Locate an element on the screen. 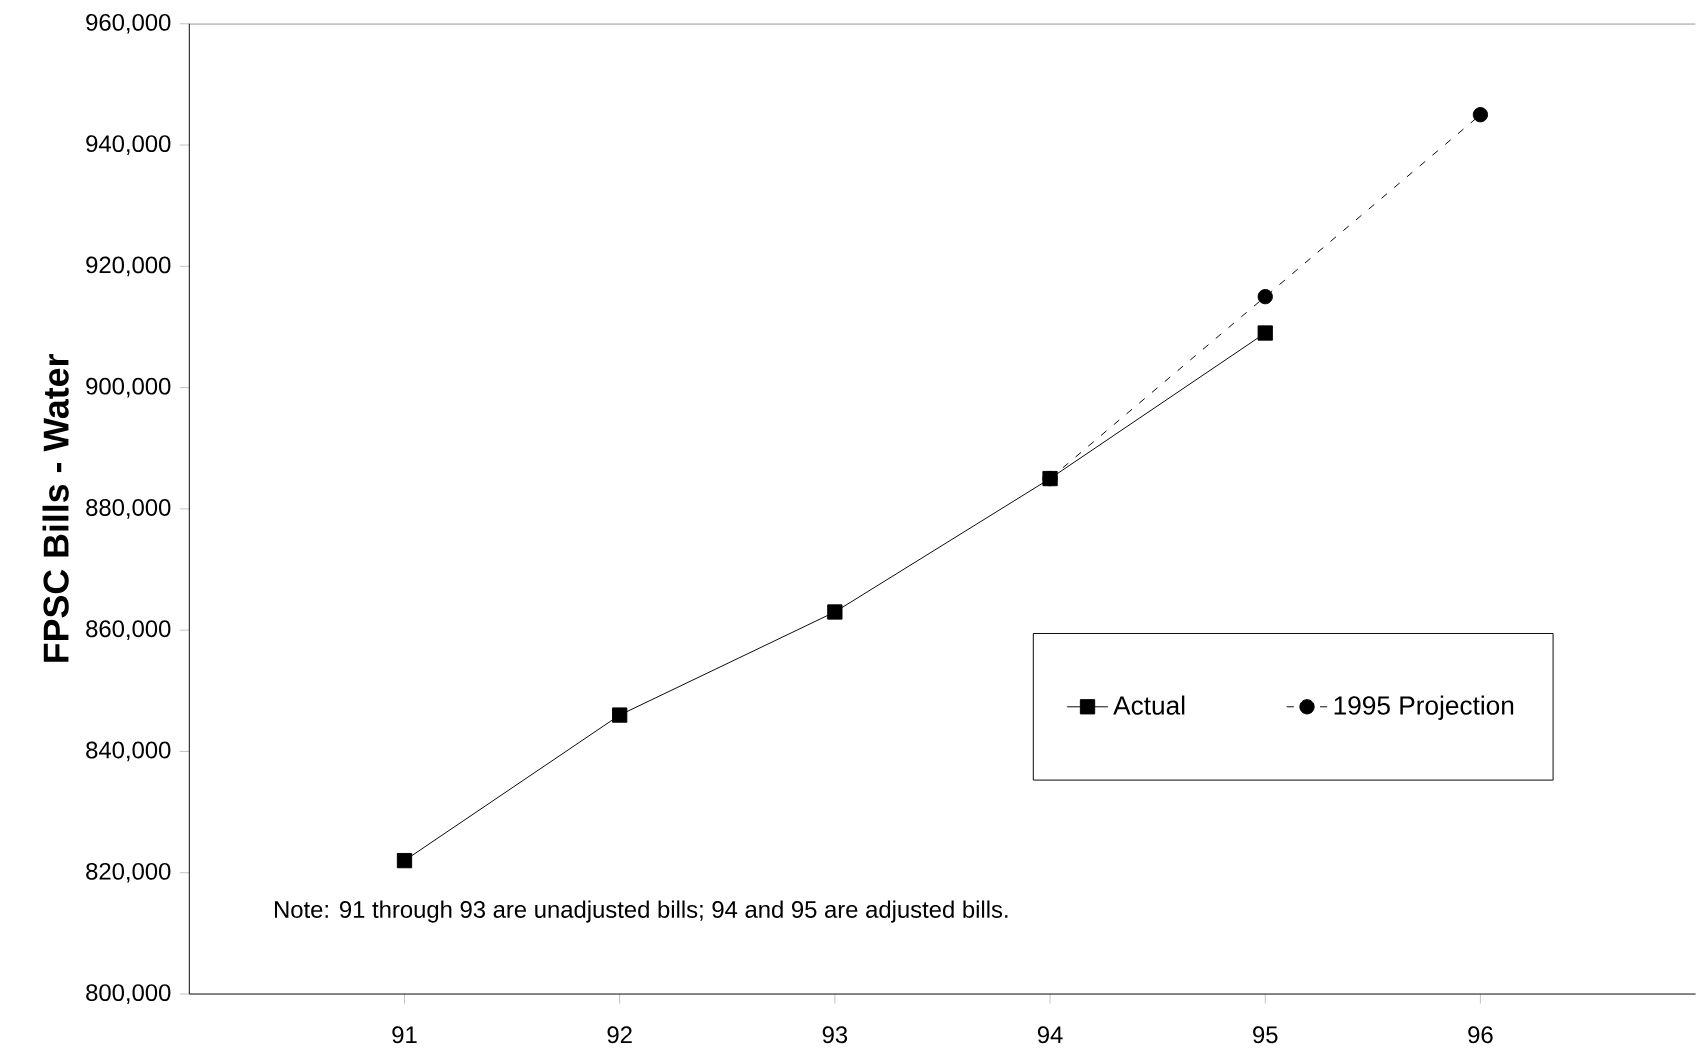  x-tick-label: 95 is located at coordinates (1265, 1035).